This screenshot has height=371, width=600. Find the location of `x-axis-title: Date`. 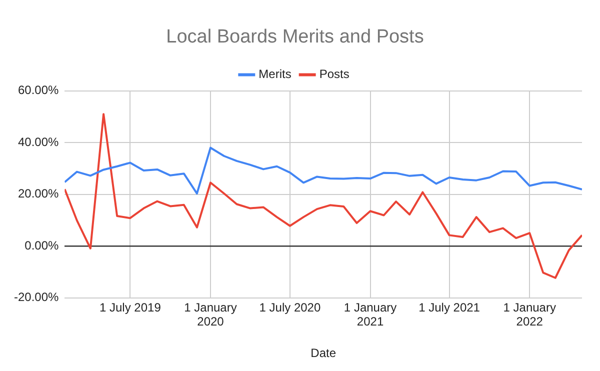

x-axis-title: Date is located at coordinates (323, 353).